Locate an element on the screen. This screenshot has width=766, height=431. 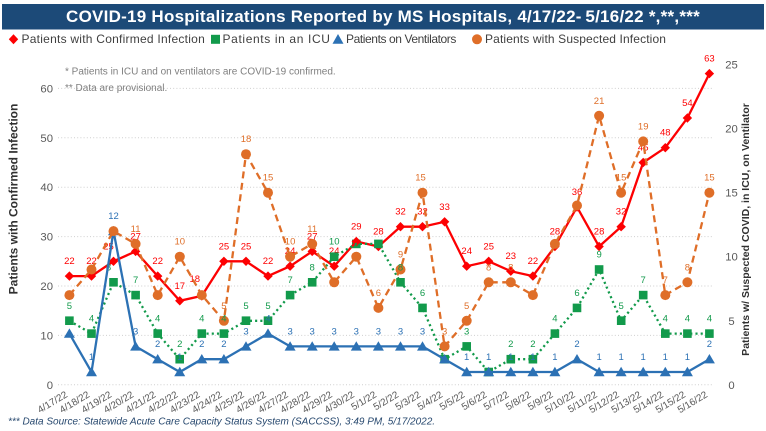
svg-text: 21 is located at coordinates (599, 101).